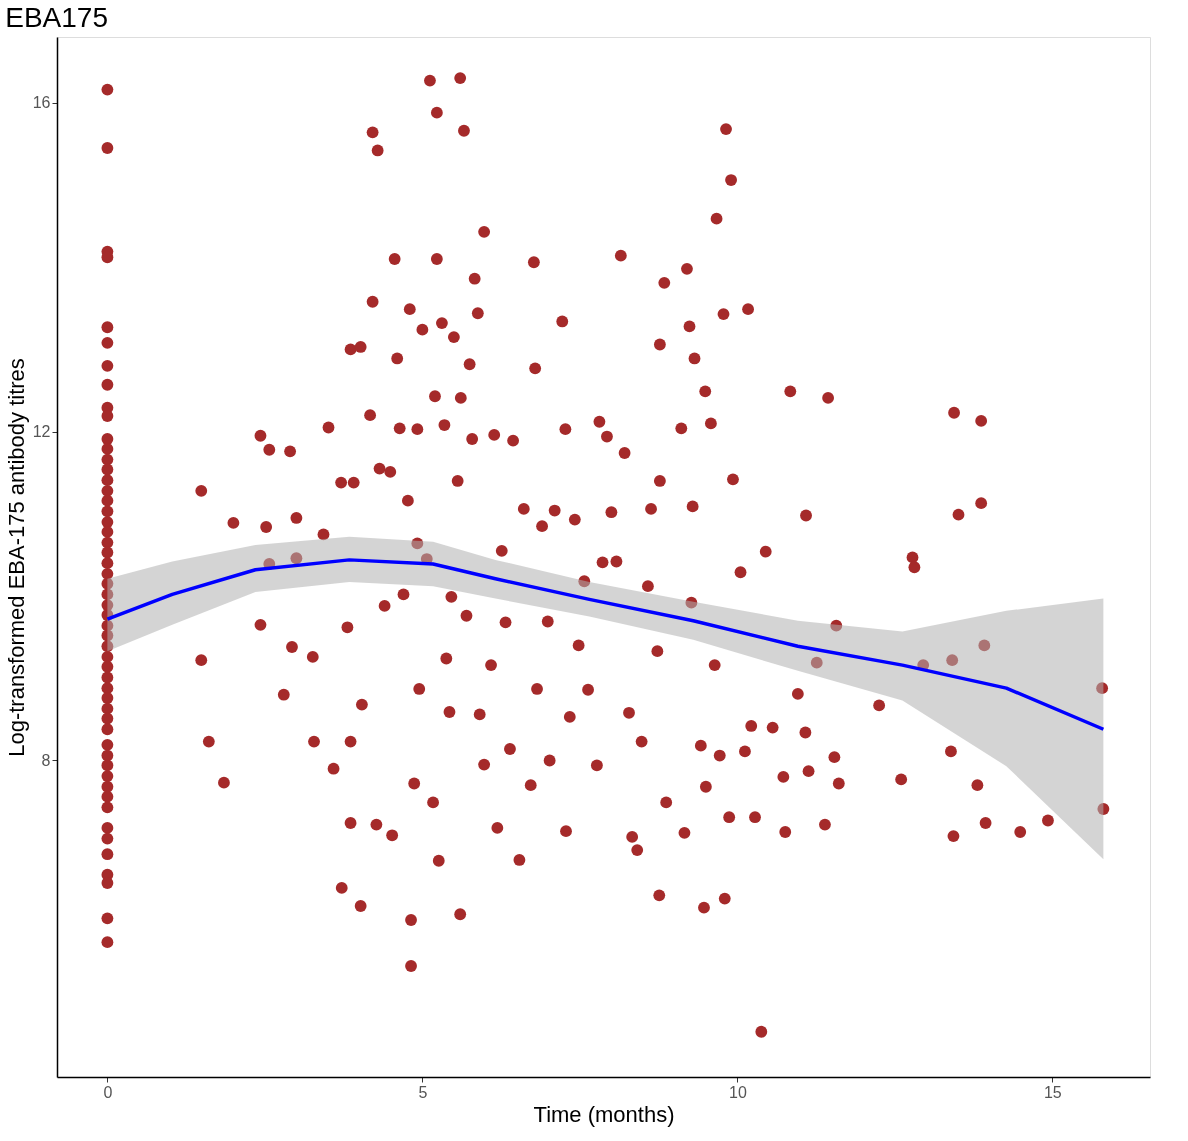 The width and height of the screenshot is (1188, 1141). I want to click on y-tick-label: 12, so click(41, 432).